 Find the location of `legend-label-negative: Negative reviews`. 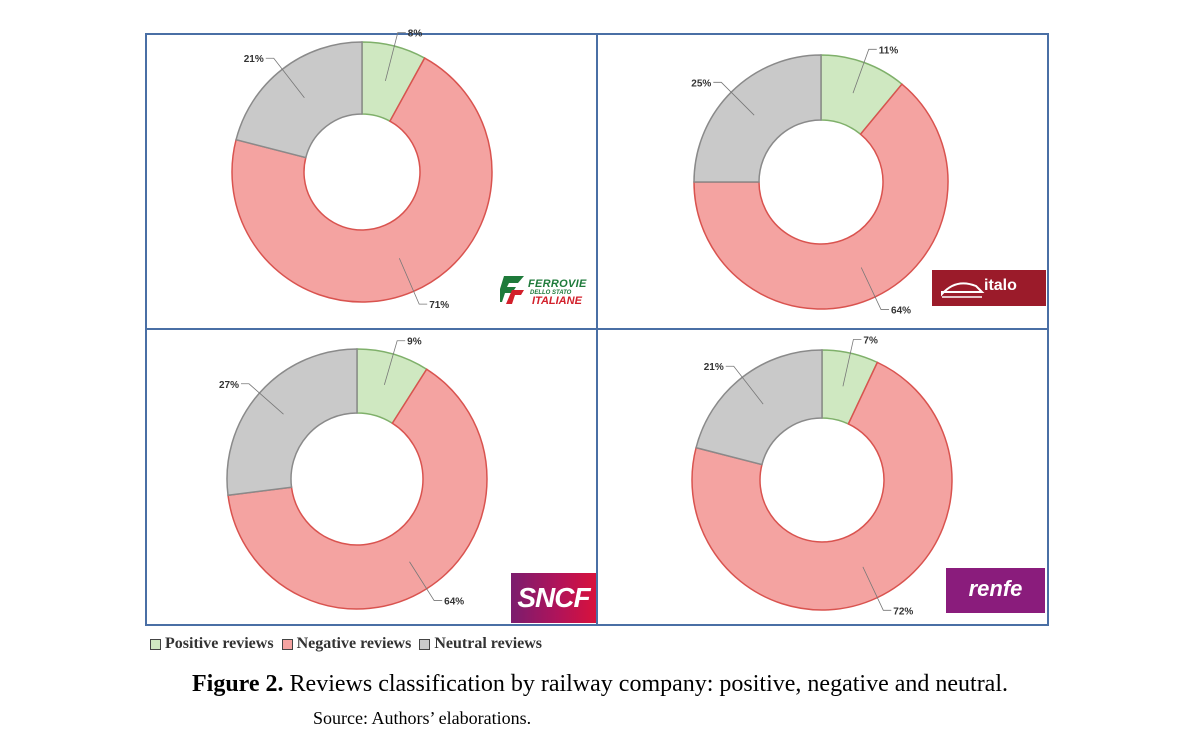

legend-label-negative: Negative reviews is located at coordinates (354, 643).